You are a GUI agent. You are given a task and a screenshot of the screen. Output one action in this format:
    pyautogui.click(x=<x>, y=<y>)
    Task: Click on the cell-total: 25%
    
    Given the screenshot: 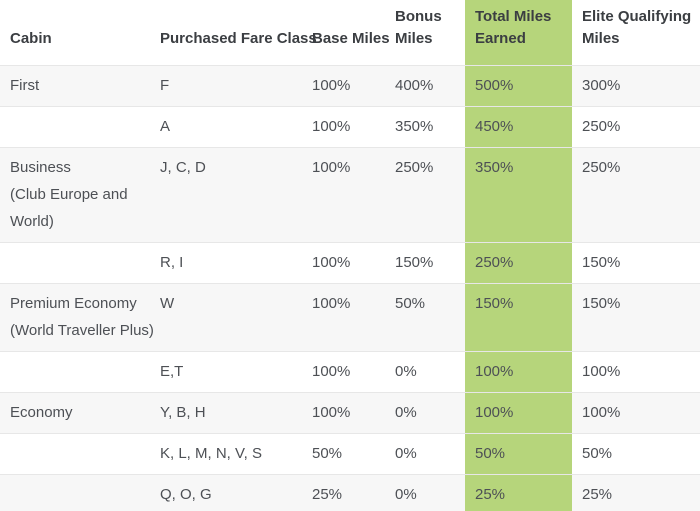 What is the action you would take?
    pyautogui.click(x=518, y=492)
    